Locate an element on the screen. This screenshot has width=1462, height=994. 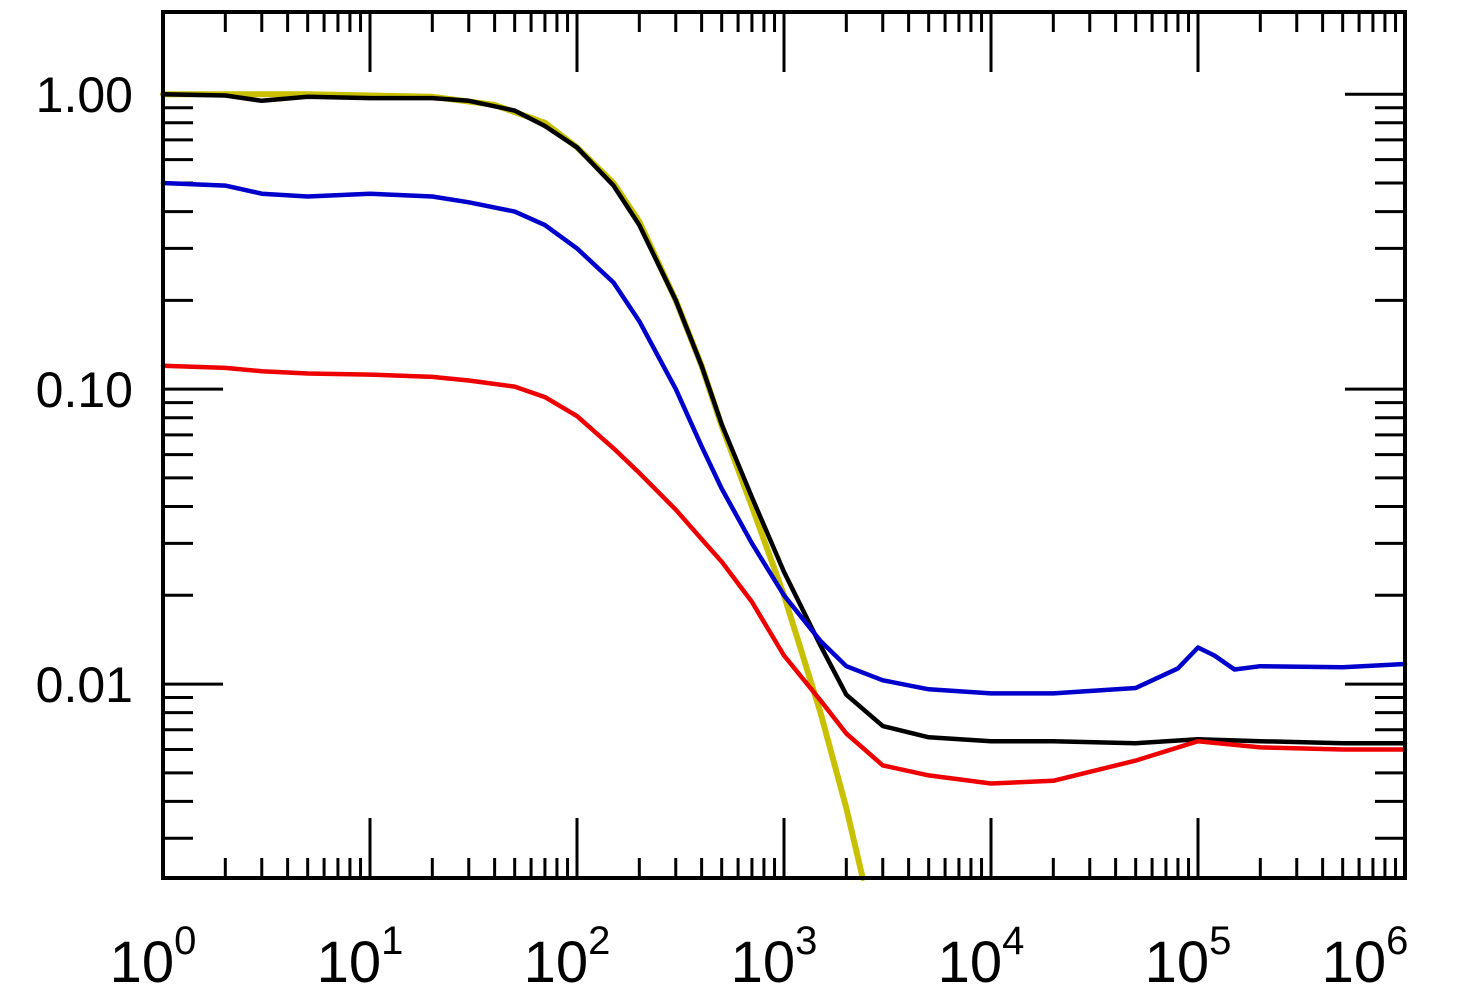
y-tick-label: 0.10 is located at coordinates (84, 390).